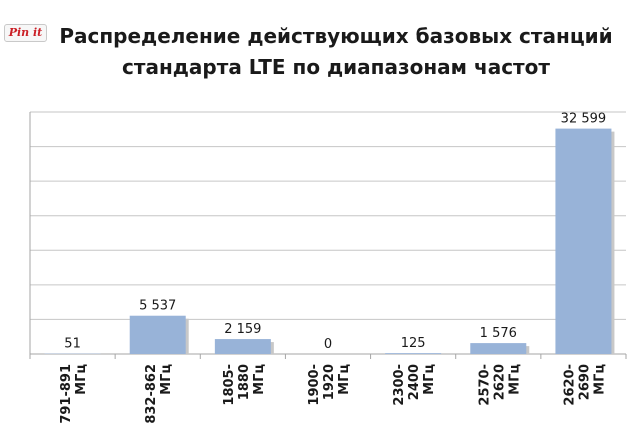  What do you see at coordinates (242, 329) in the screenshot?
I see `data-label: 2 159` at bounding box center [242, 329].